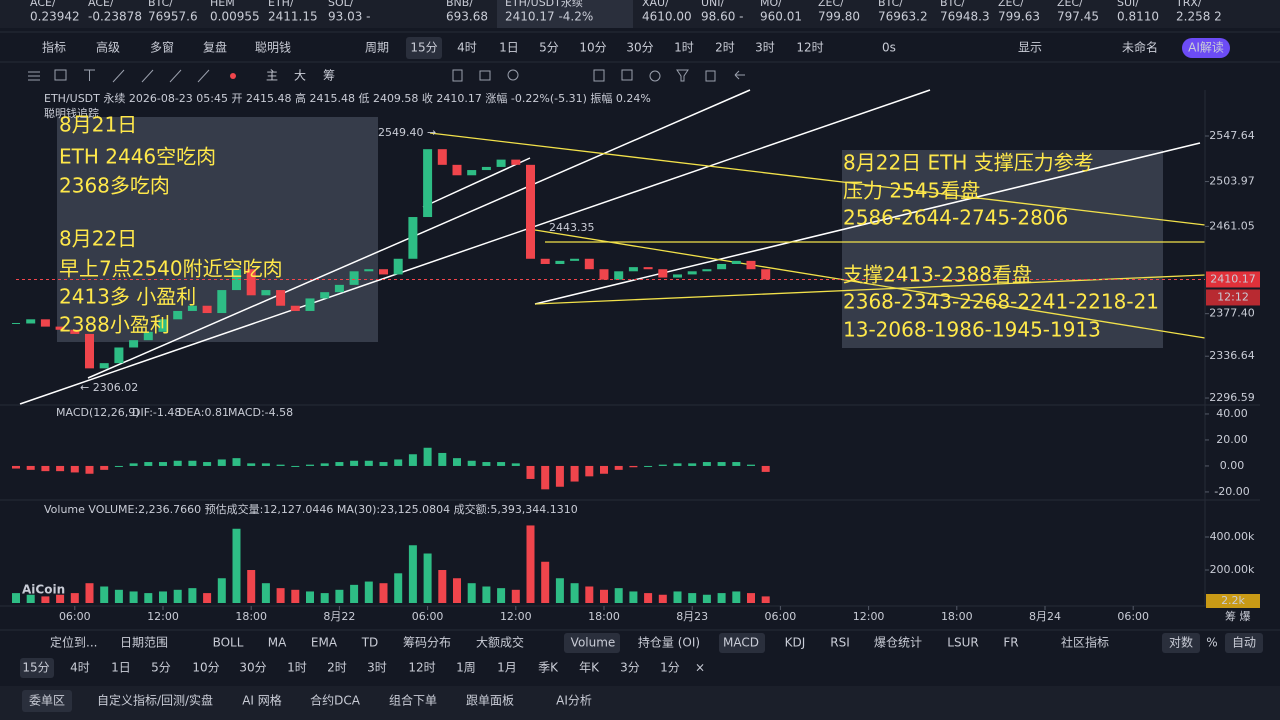  I want to click on indicator: 爆仓统计, so click(898, 643).